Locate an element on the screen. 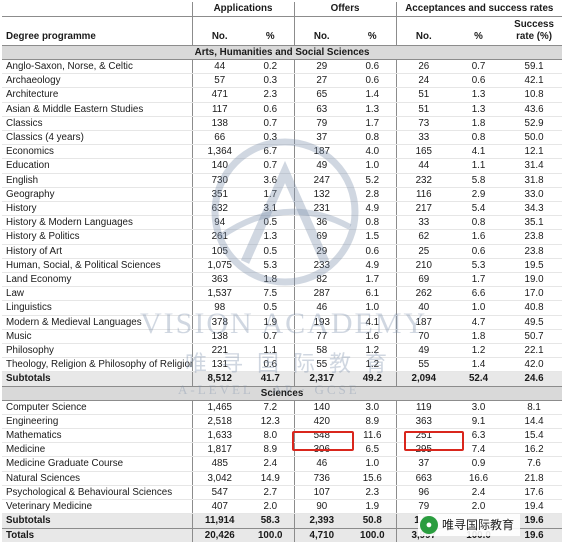 Image resolution: width=564 pixels, height=548 pixels. degree-cell: Geography is located at coordinates (97, 195).